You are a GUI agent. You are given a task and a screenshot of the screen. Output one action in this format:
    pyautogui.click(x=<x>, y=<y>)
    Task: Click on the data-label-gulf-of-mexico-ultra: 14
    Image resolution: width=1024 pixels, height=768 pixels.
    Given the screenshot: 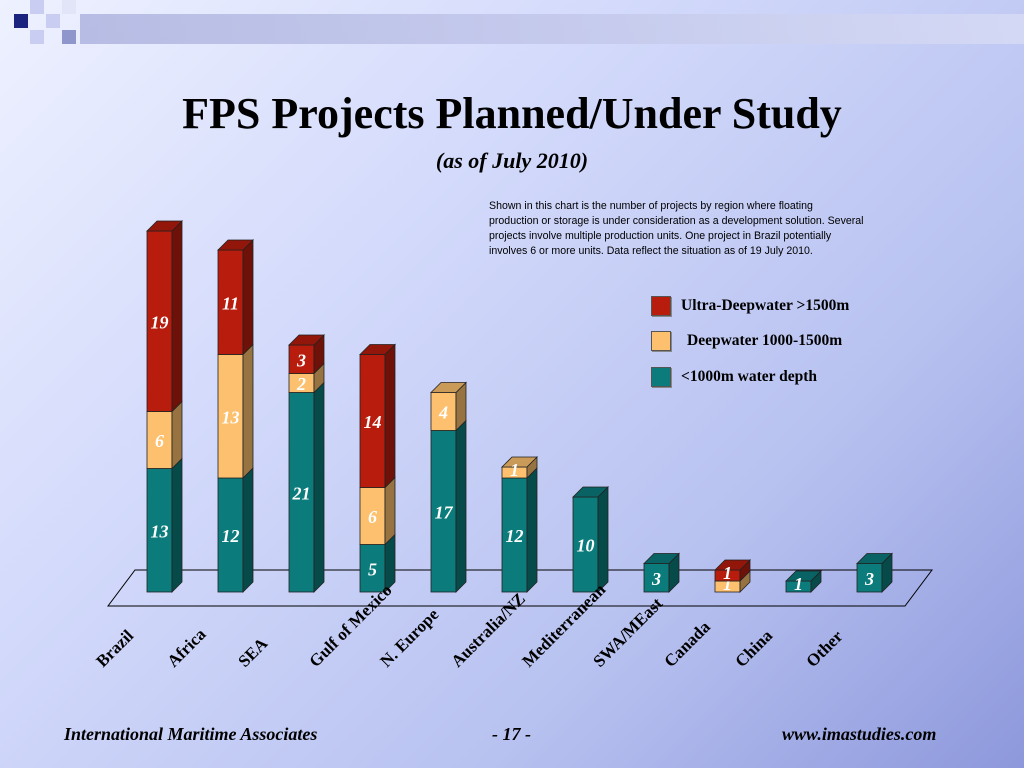 What is the action you would take?
    pyautogui.click(x=373, y=422)
    